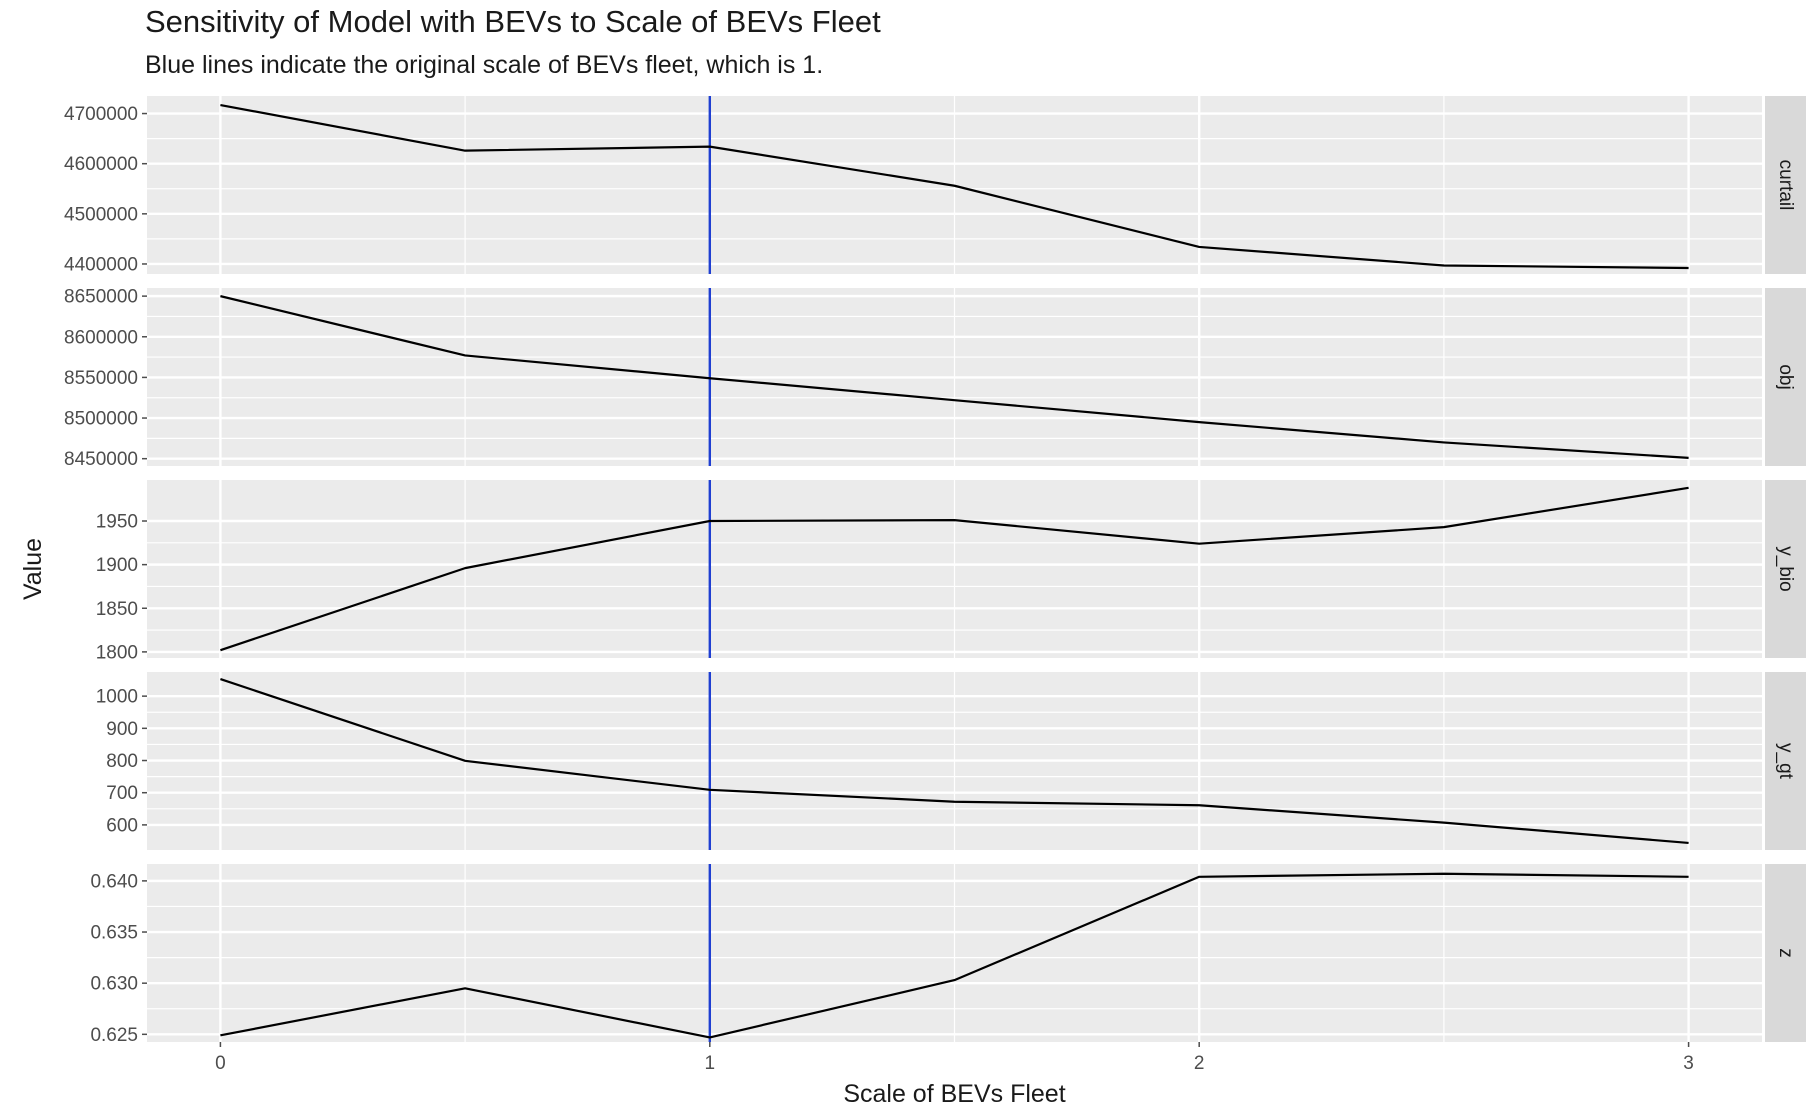 This screenshot has height=1112, width=1816. I want to click on y-tick-label: 600, so click(122, 825).